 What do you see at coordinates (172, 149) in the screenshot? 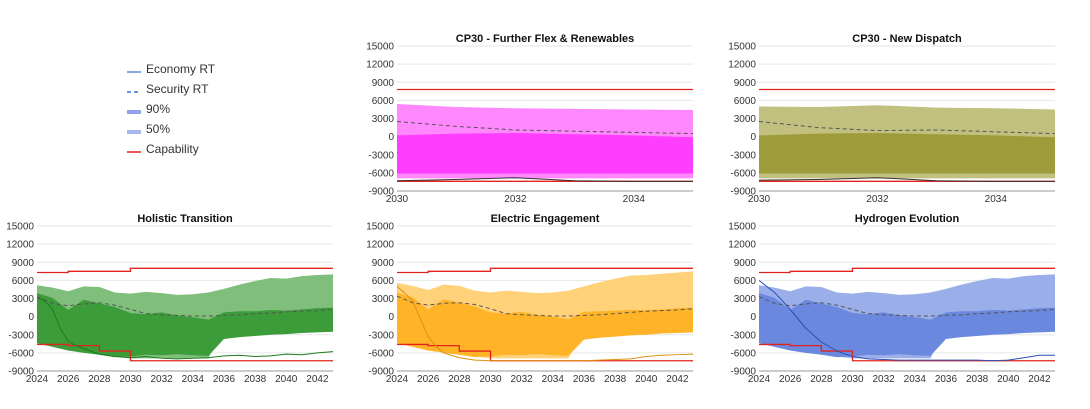
I see `legend-label: Capability` at bounding box center [172, 149].